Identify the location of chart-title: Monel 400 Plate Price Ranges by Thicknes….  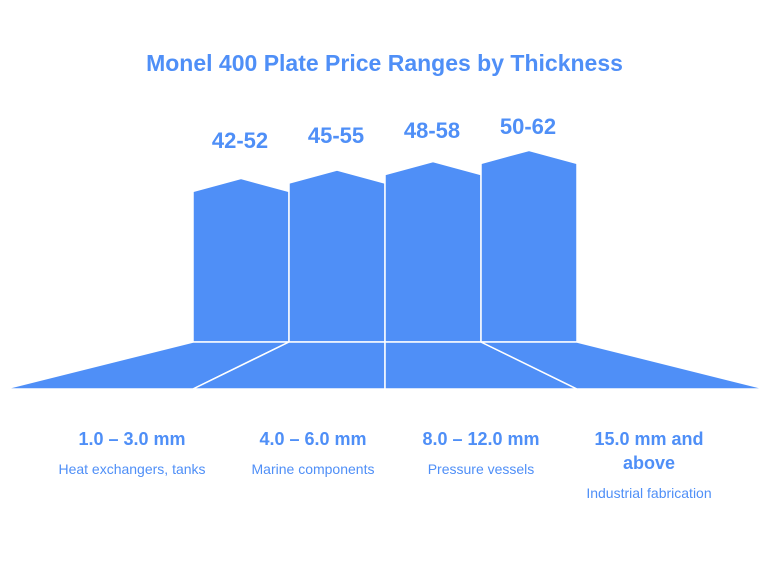
(384, 63).